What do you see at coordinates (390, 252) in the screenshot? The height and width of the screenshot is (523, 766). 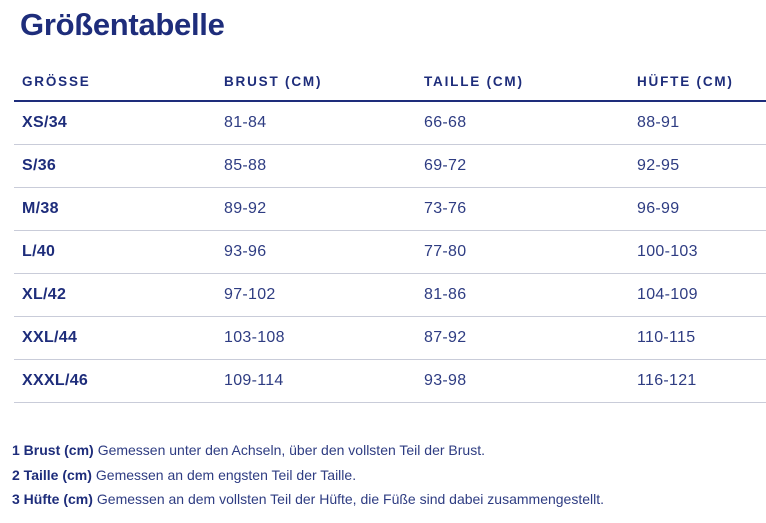 I see `table-row: L/40 93-96 77-80 100-103` at bounding box center [390, 252].